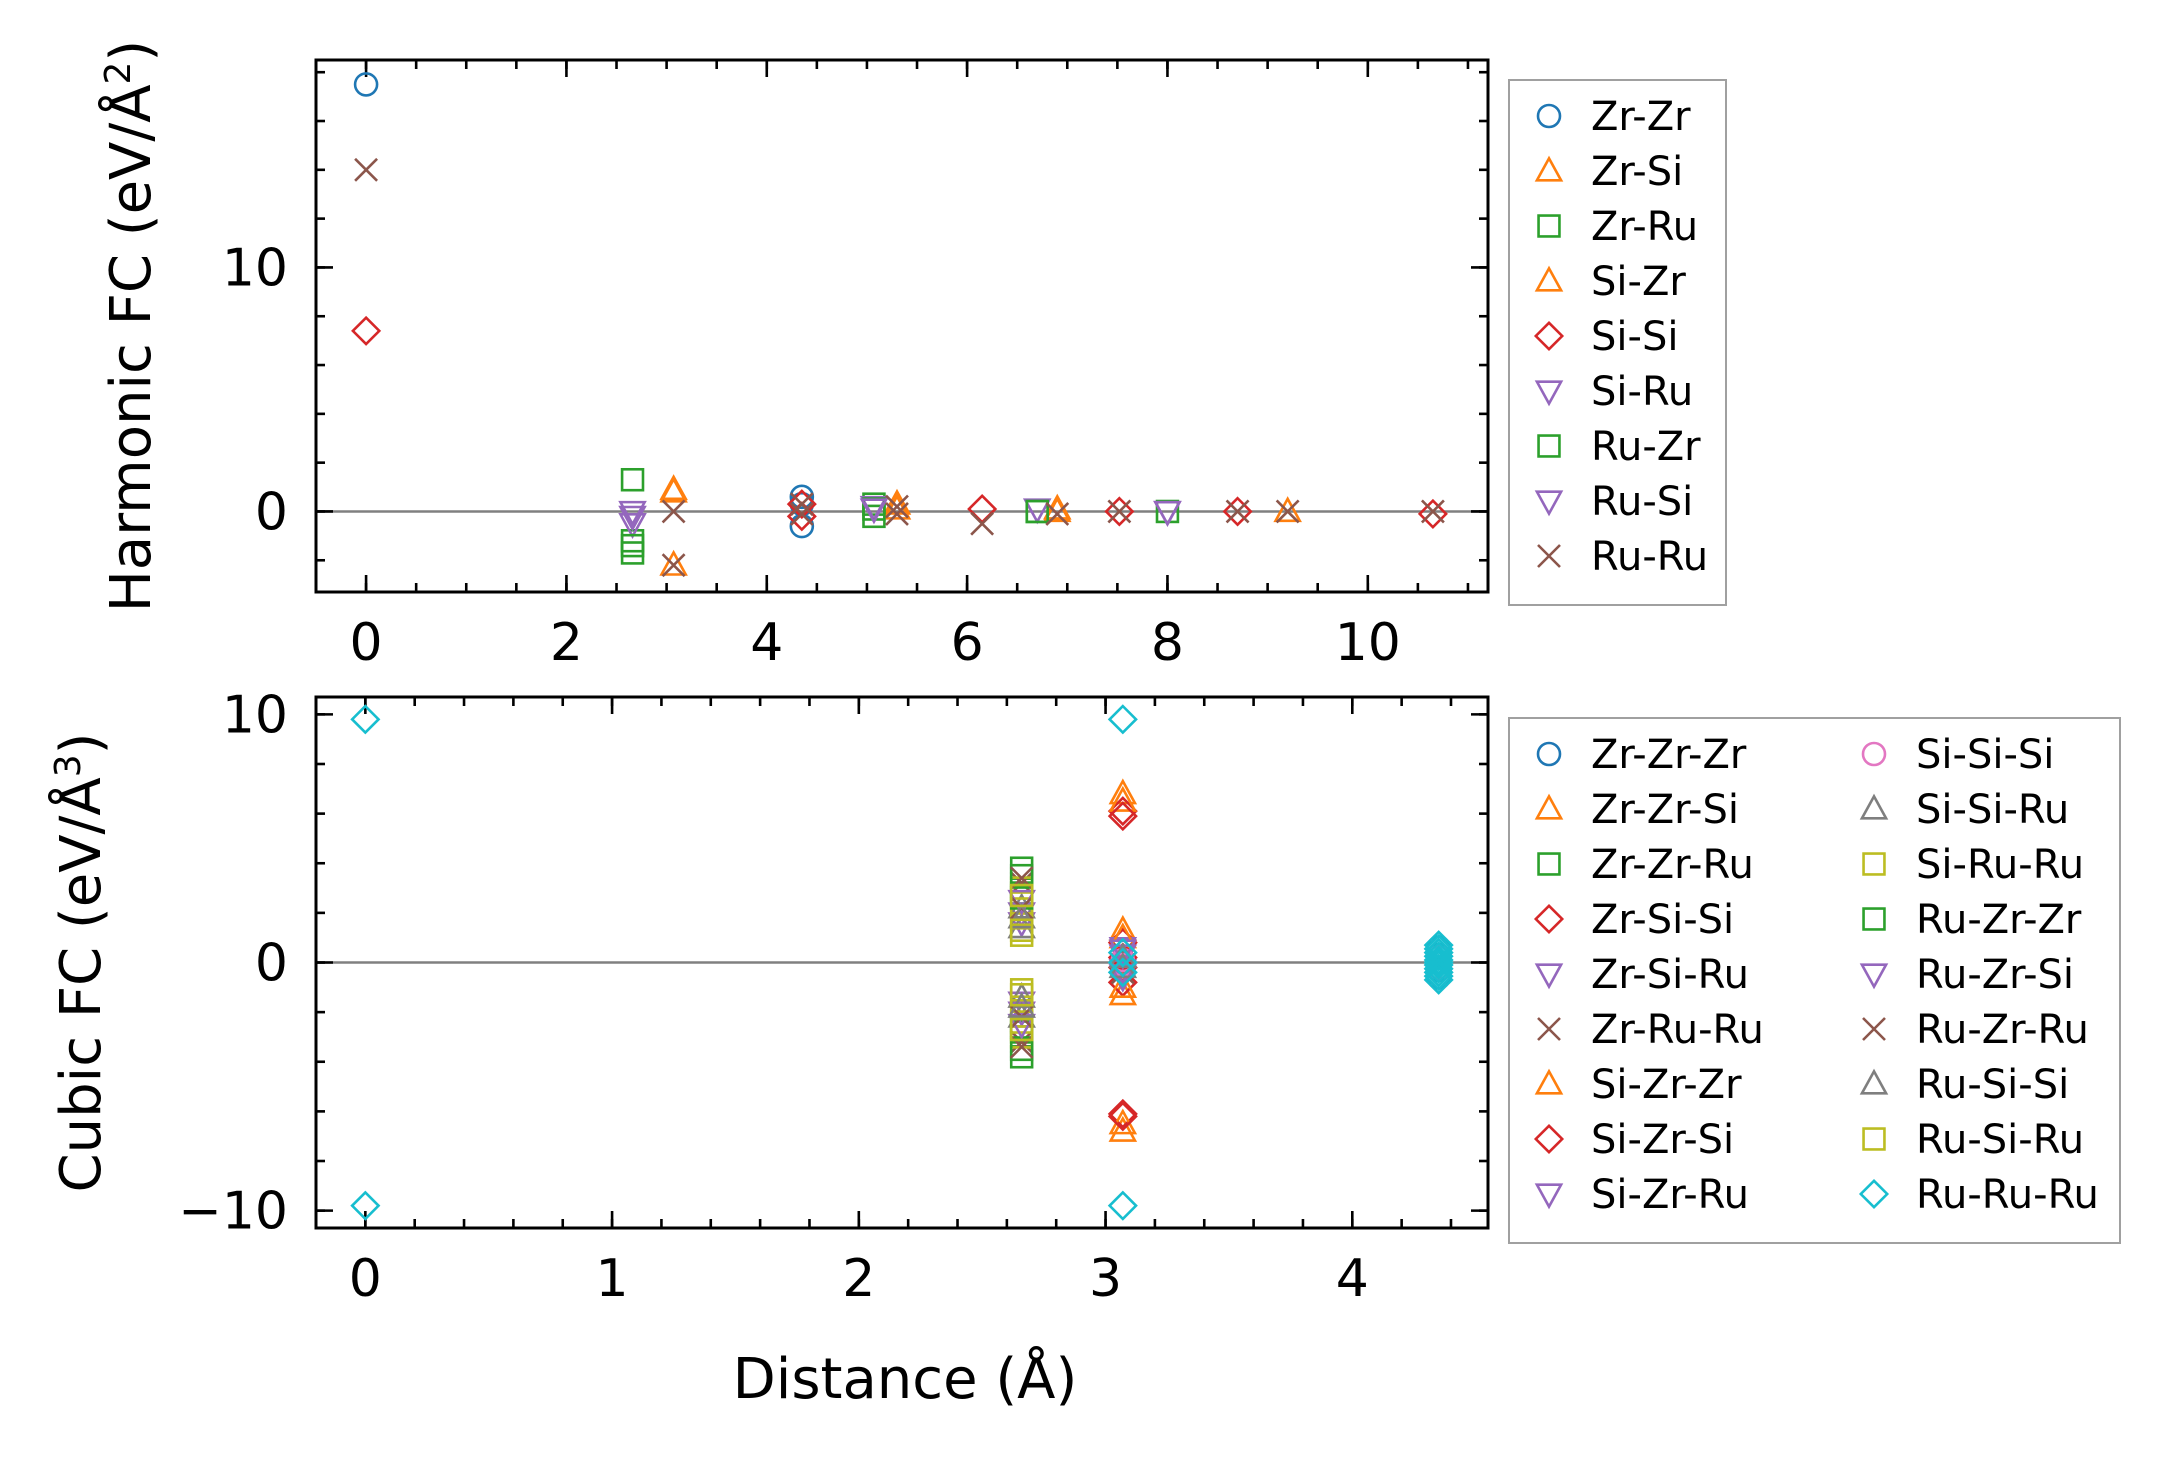 This screenshot has height=1460, width=2158. Describe the element at coordinates (1549, 976) in the screenshot. I see `legend-marker-zr-si-ru` at that location.